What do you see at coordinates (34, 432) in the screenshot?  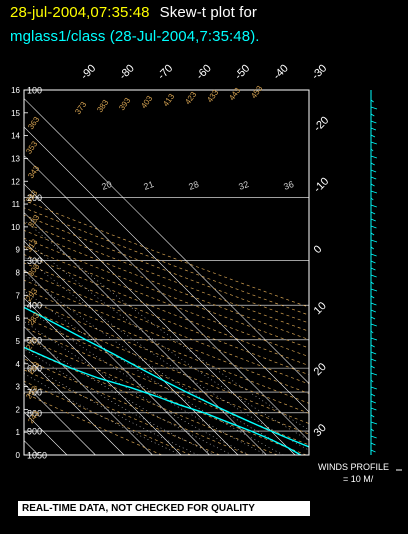 I see `pressure-label-900: 900` at bounding box center [34, 432].